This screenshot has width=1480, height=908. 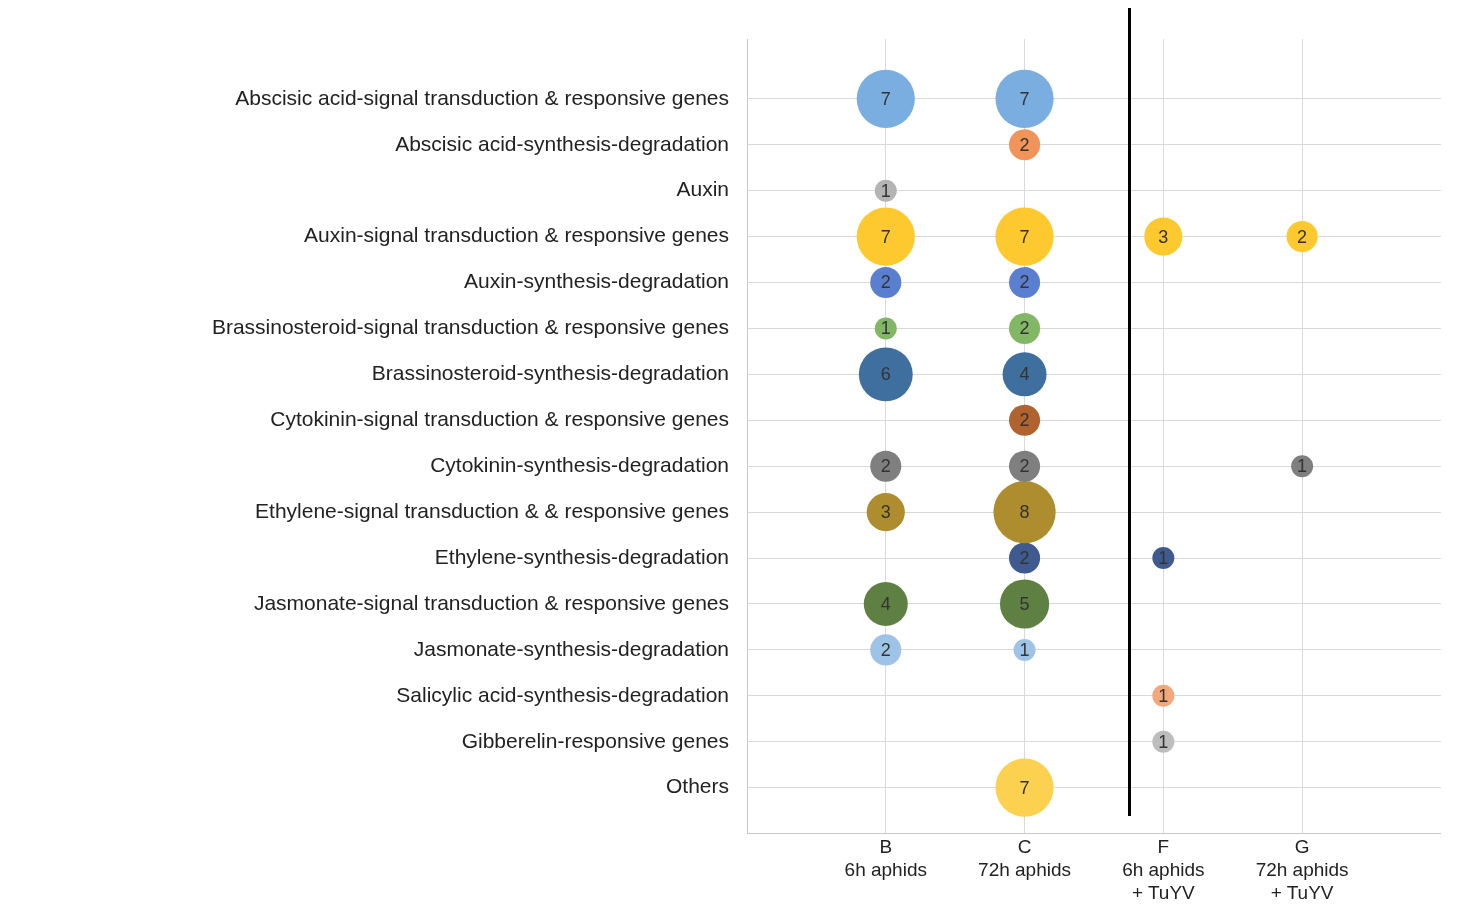 I want to click on y-tick-label: Ethylene-synthesis-degradation, so click(x=581, y=556).